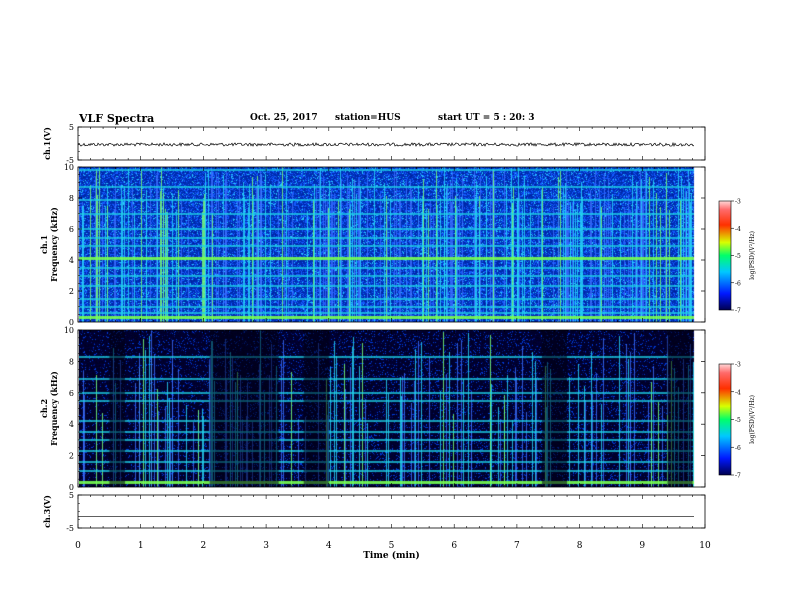 The width and height of the screenshot is (792, 612). I want to click on x-tick-label: 1, so click(141, 546).